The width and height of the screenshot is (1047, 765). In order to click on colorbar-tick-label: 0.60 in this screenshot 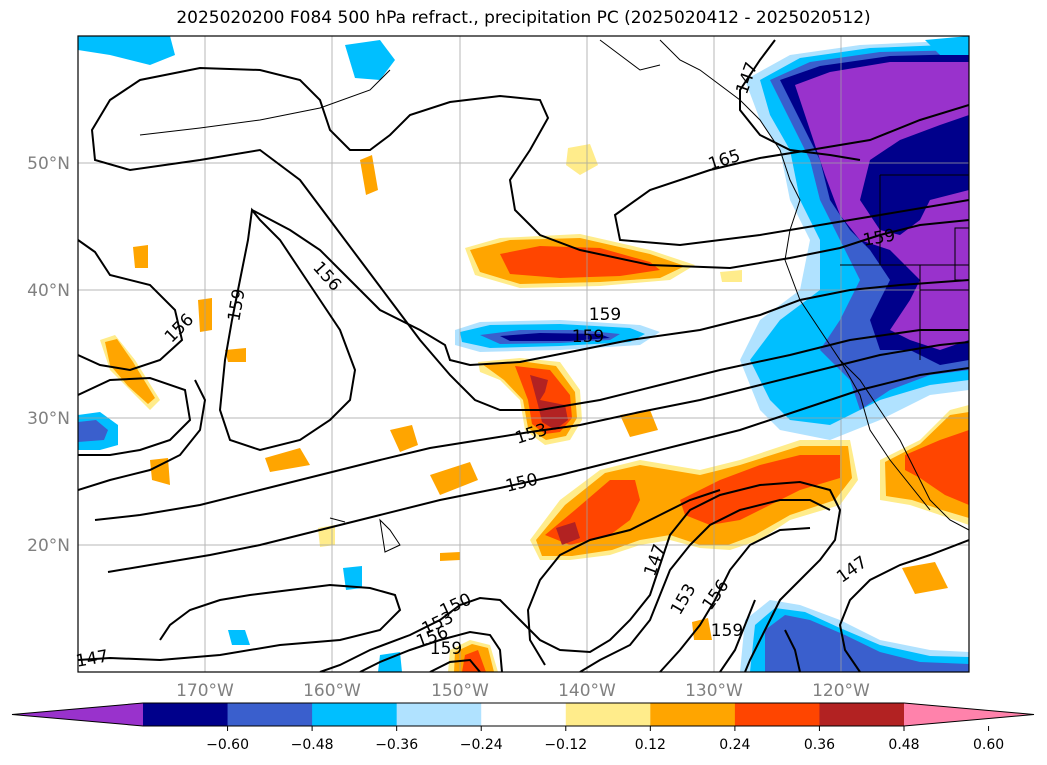, I will do `click(988, 745)`.